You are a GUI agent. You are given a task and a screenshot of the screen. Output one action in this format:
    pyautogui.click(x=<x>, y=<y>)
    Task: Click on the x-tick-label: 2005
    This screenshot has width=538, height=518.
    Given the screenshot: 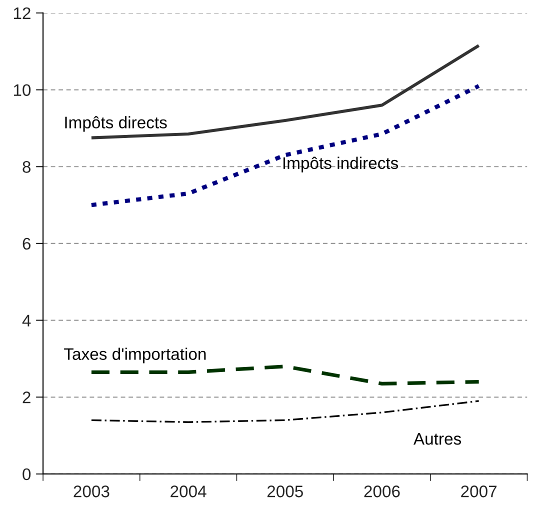 What is the action you would take?
    pyautogui.click(x=285, y=492)
    